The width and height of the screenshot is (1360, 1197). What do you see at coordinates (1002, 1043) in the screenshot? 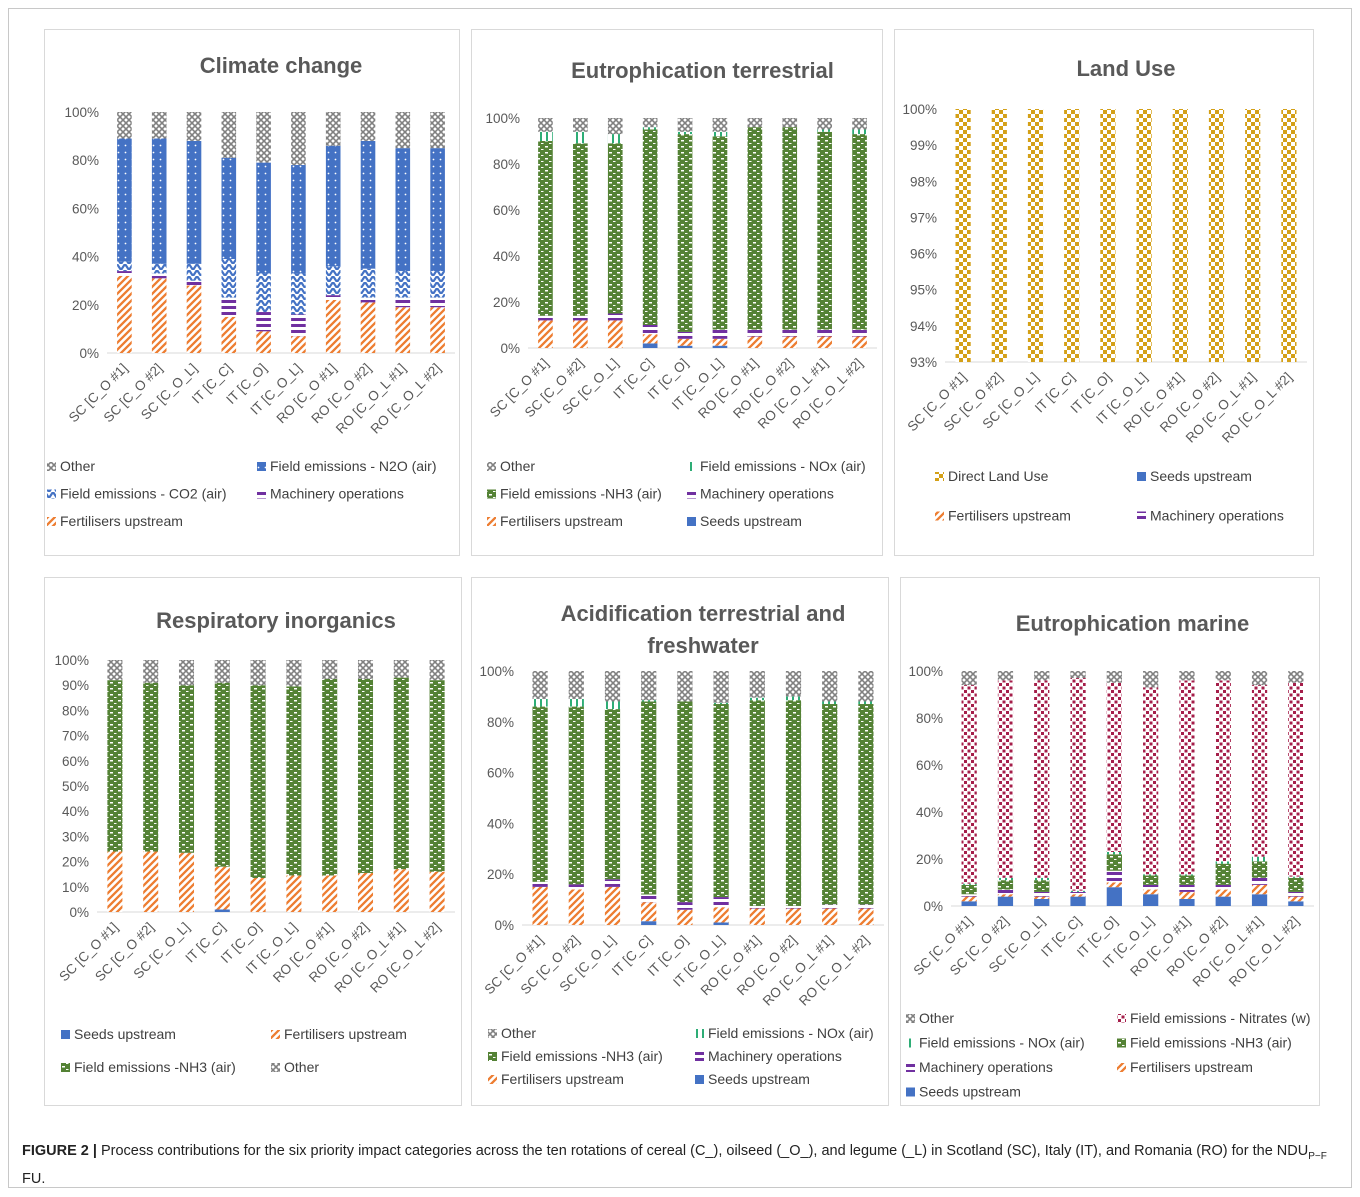
I see `legend-label: Field emissions - NOx (air)` at bounding box center [1002, 1043].